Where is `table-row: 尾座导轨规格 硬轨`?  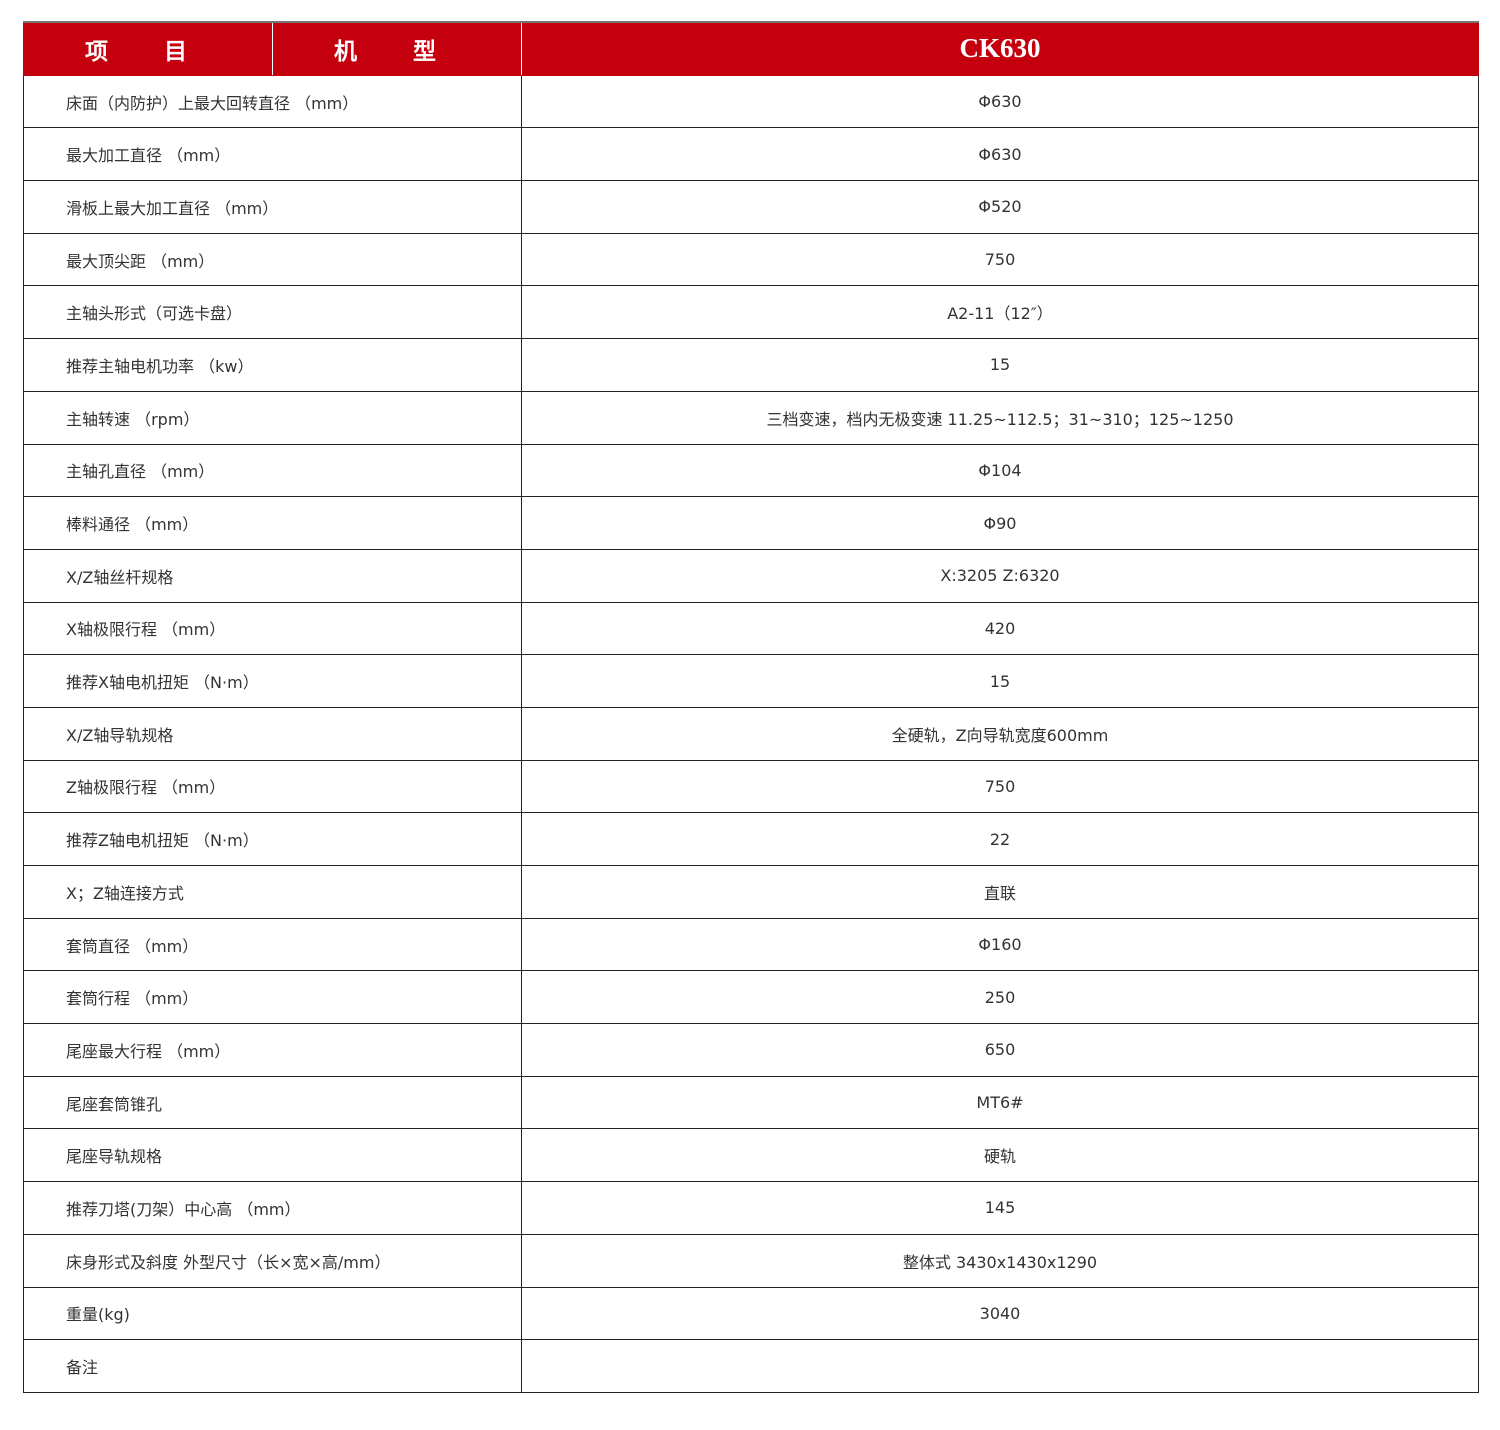
table-row: 尾座导轨规格 硬轨 is located at coordinates (751, 1155).